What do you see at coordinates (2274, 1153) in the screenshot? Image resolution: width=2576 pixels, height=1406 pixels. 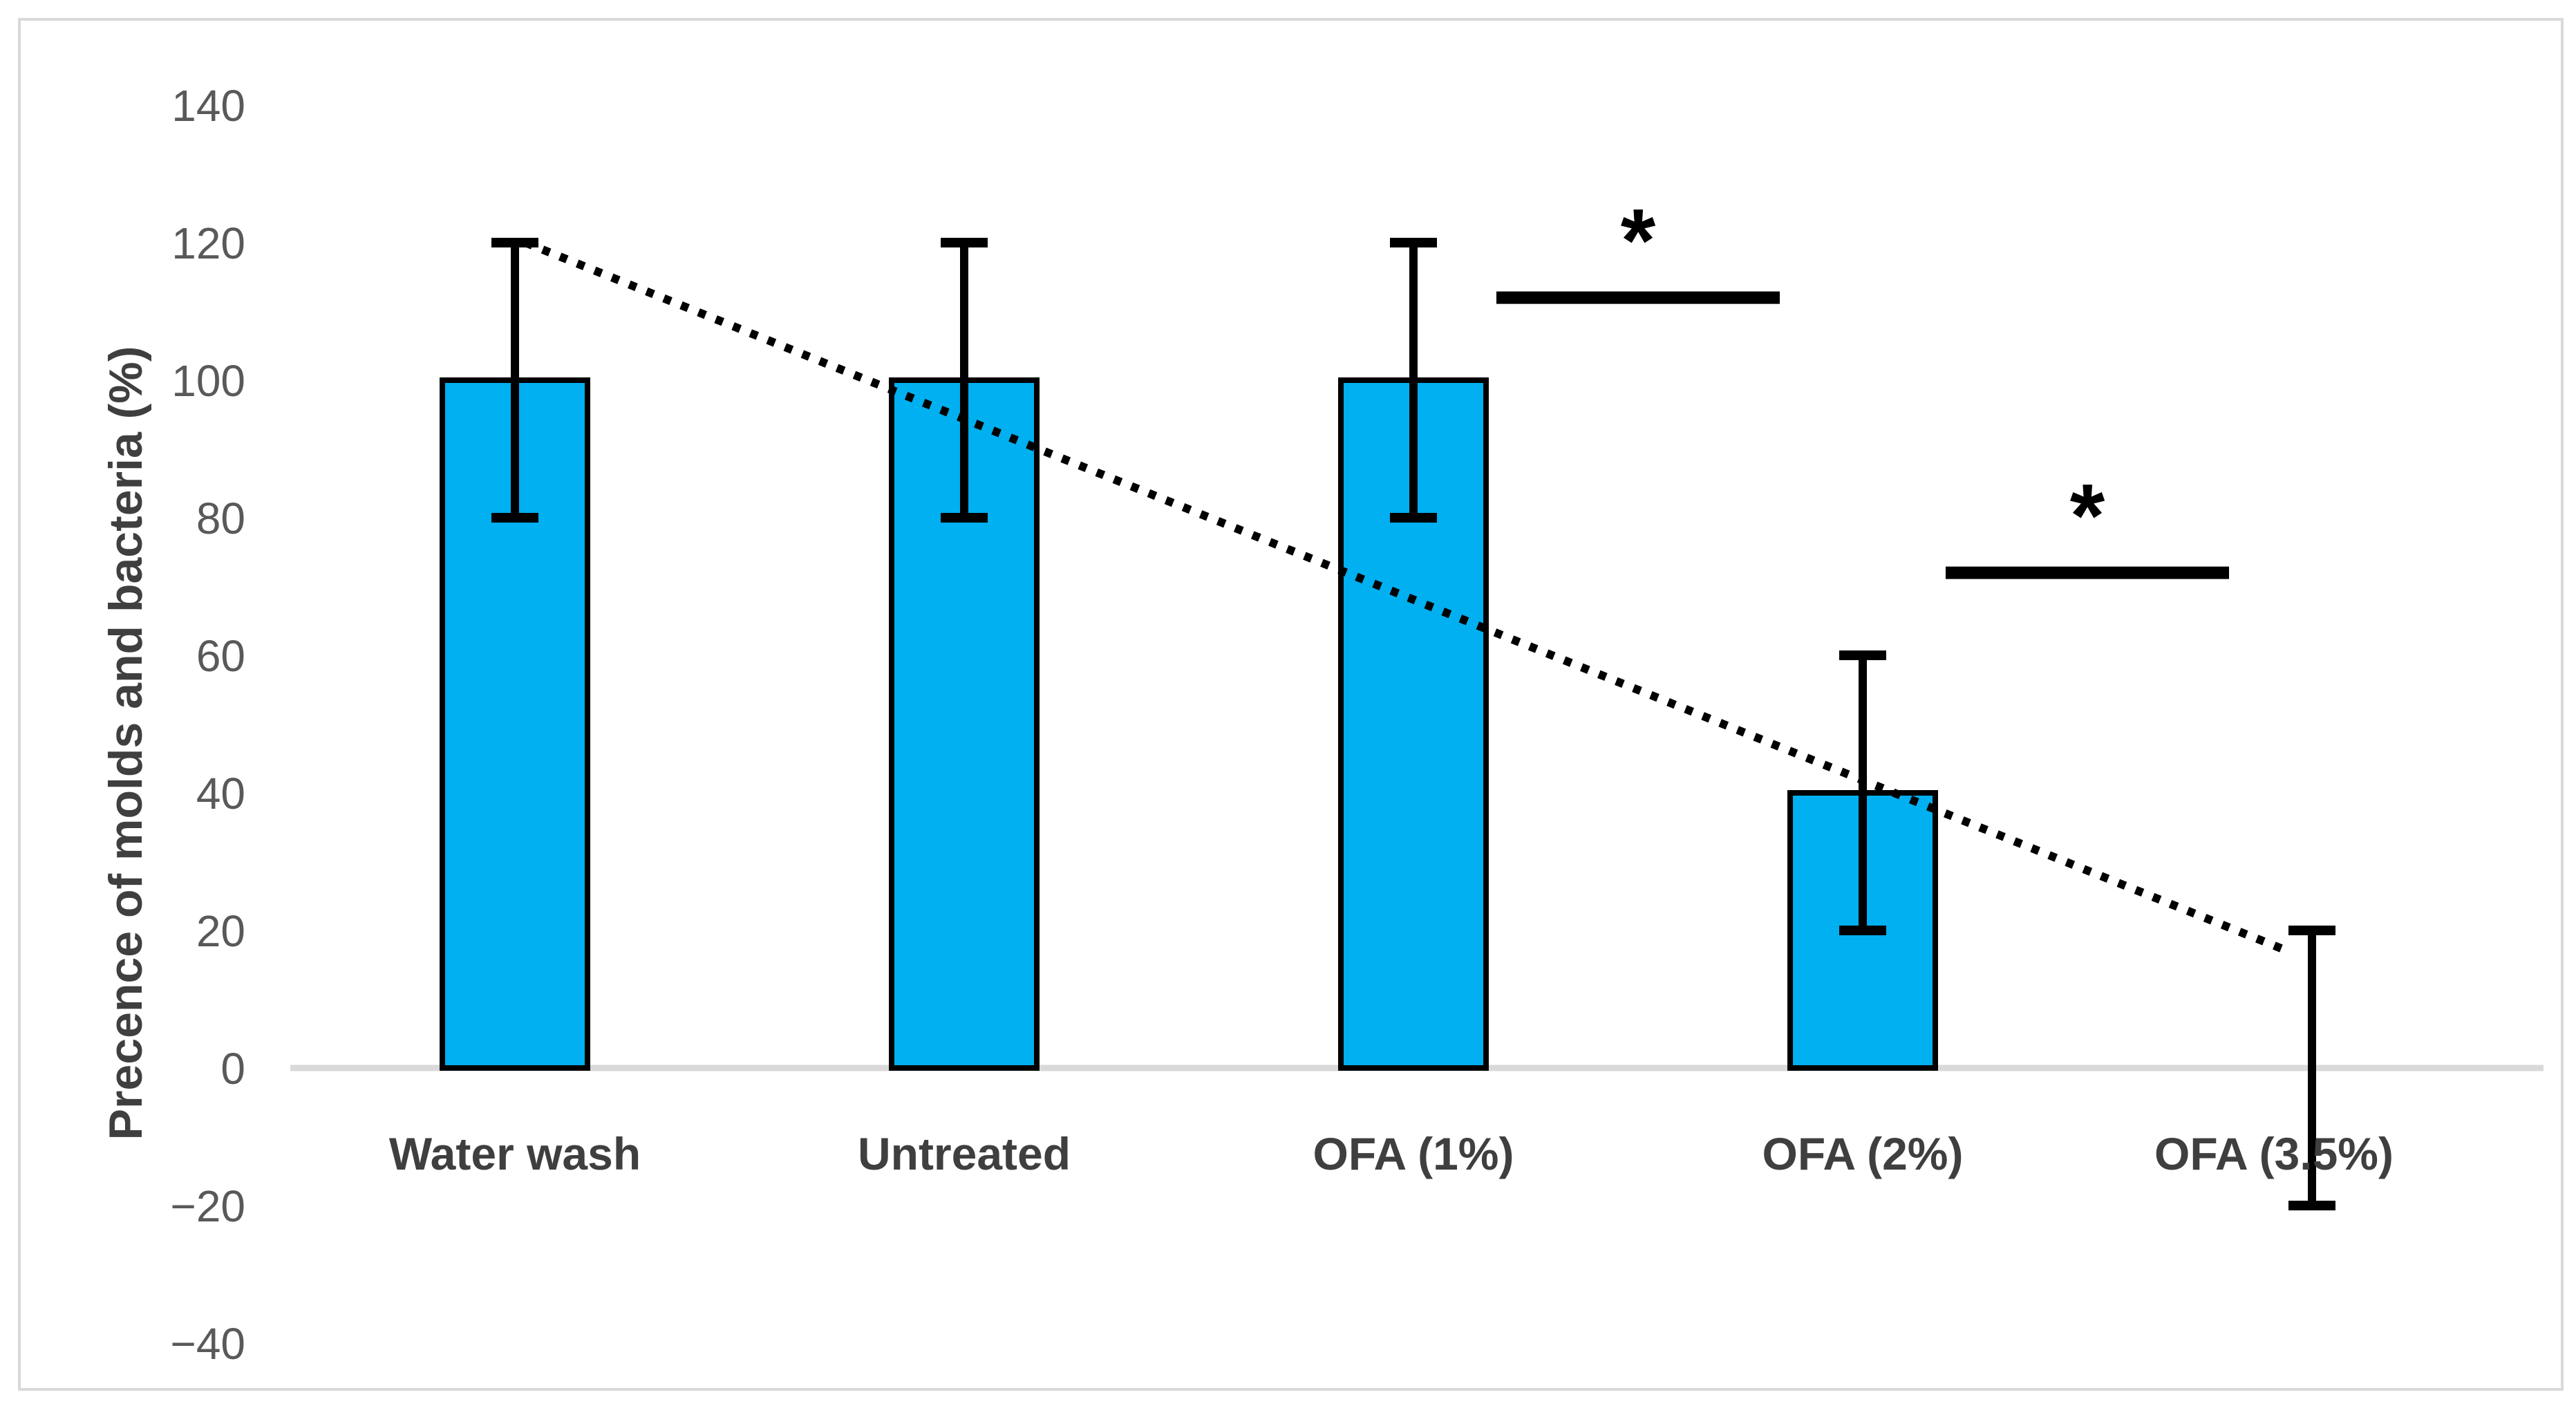 I see `x-category-label: OFA (3.5%)` at bounding box center [2274, 1153].